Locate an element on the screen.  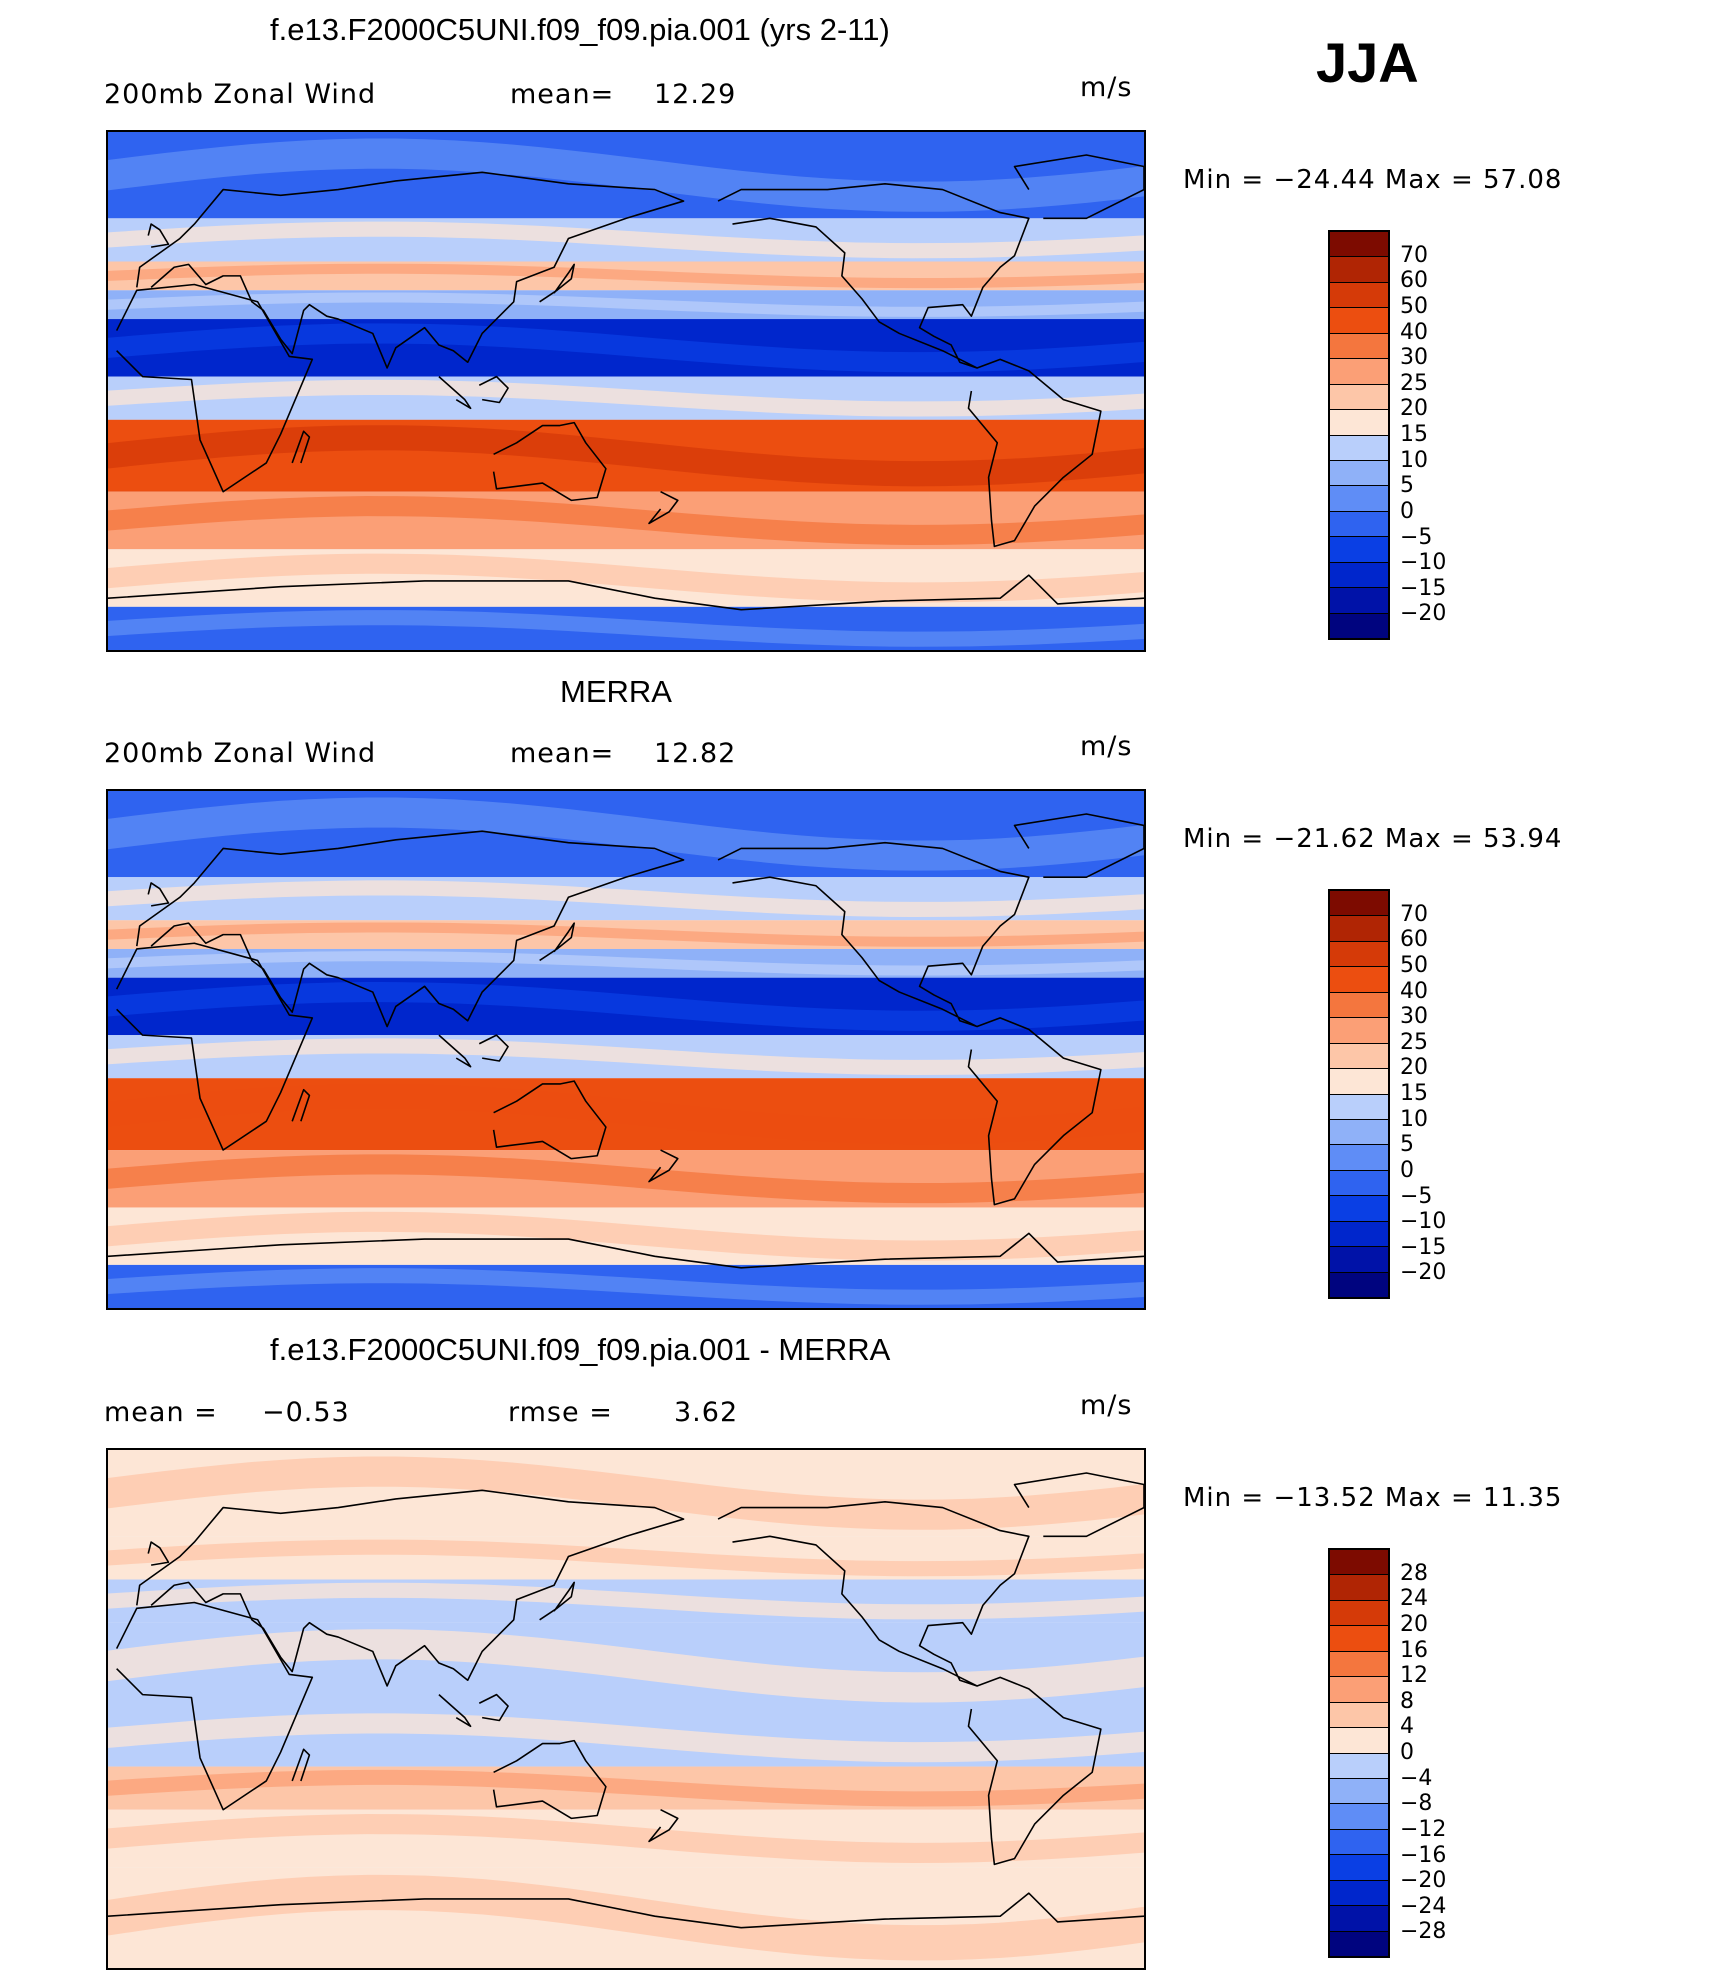
colorbar-tick-label: 30 is located at coordinates (1414, 358).